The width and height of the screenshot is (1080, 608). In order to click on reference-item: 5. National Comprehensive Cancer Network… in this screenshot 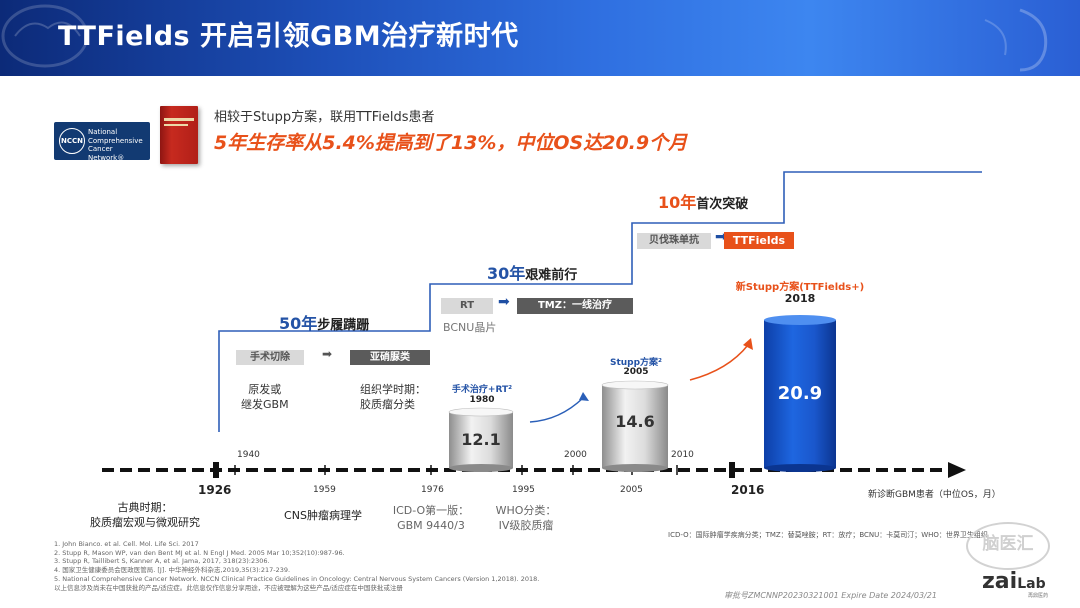, I will do `click(297, 578)`.